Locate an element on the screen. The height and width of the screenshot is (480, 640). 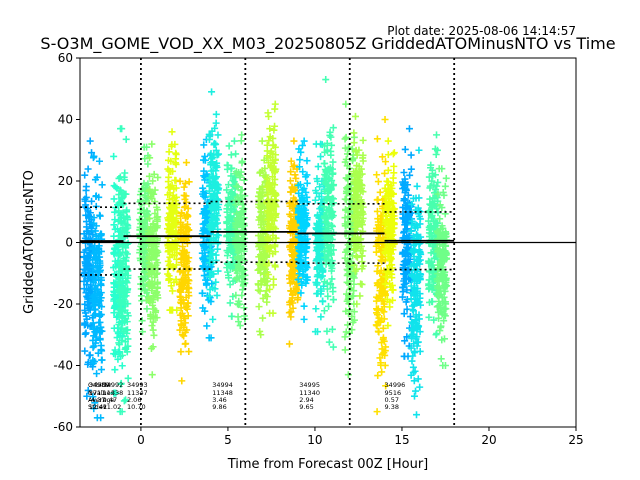
y-axis: -60 -40 -20 0 20 40 60 is located at coordinates (66, 242).